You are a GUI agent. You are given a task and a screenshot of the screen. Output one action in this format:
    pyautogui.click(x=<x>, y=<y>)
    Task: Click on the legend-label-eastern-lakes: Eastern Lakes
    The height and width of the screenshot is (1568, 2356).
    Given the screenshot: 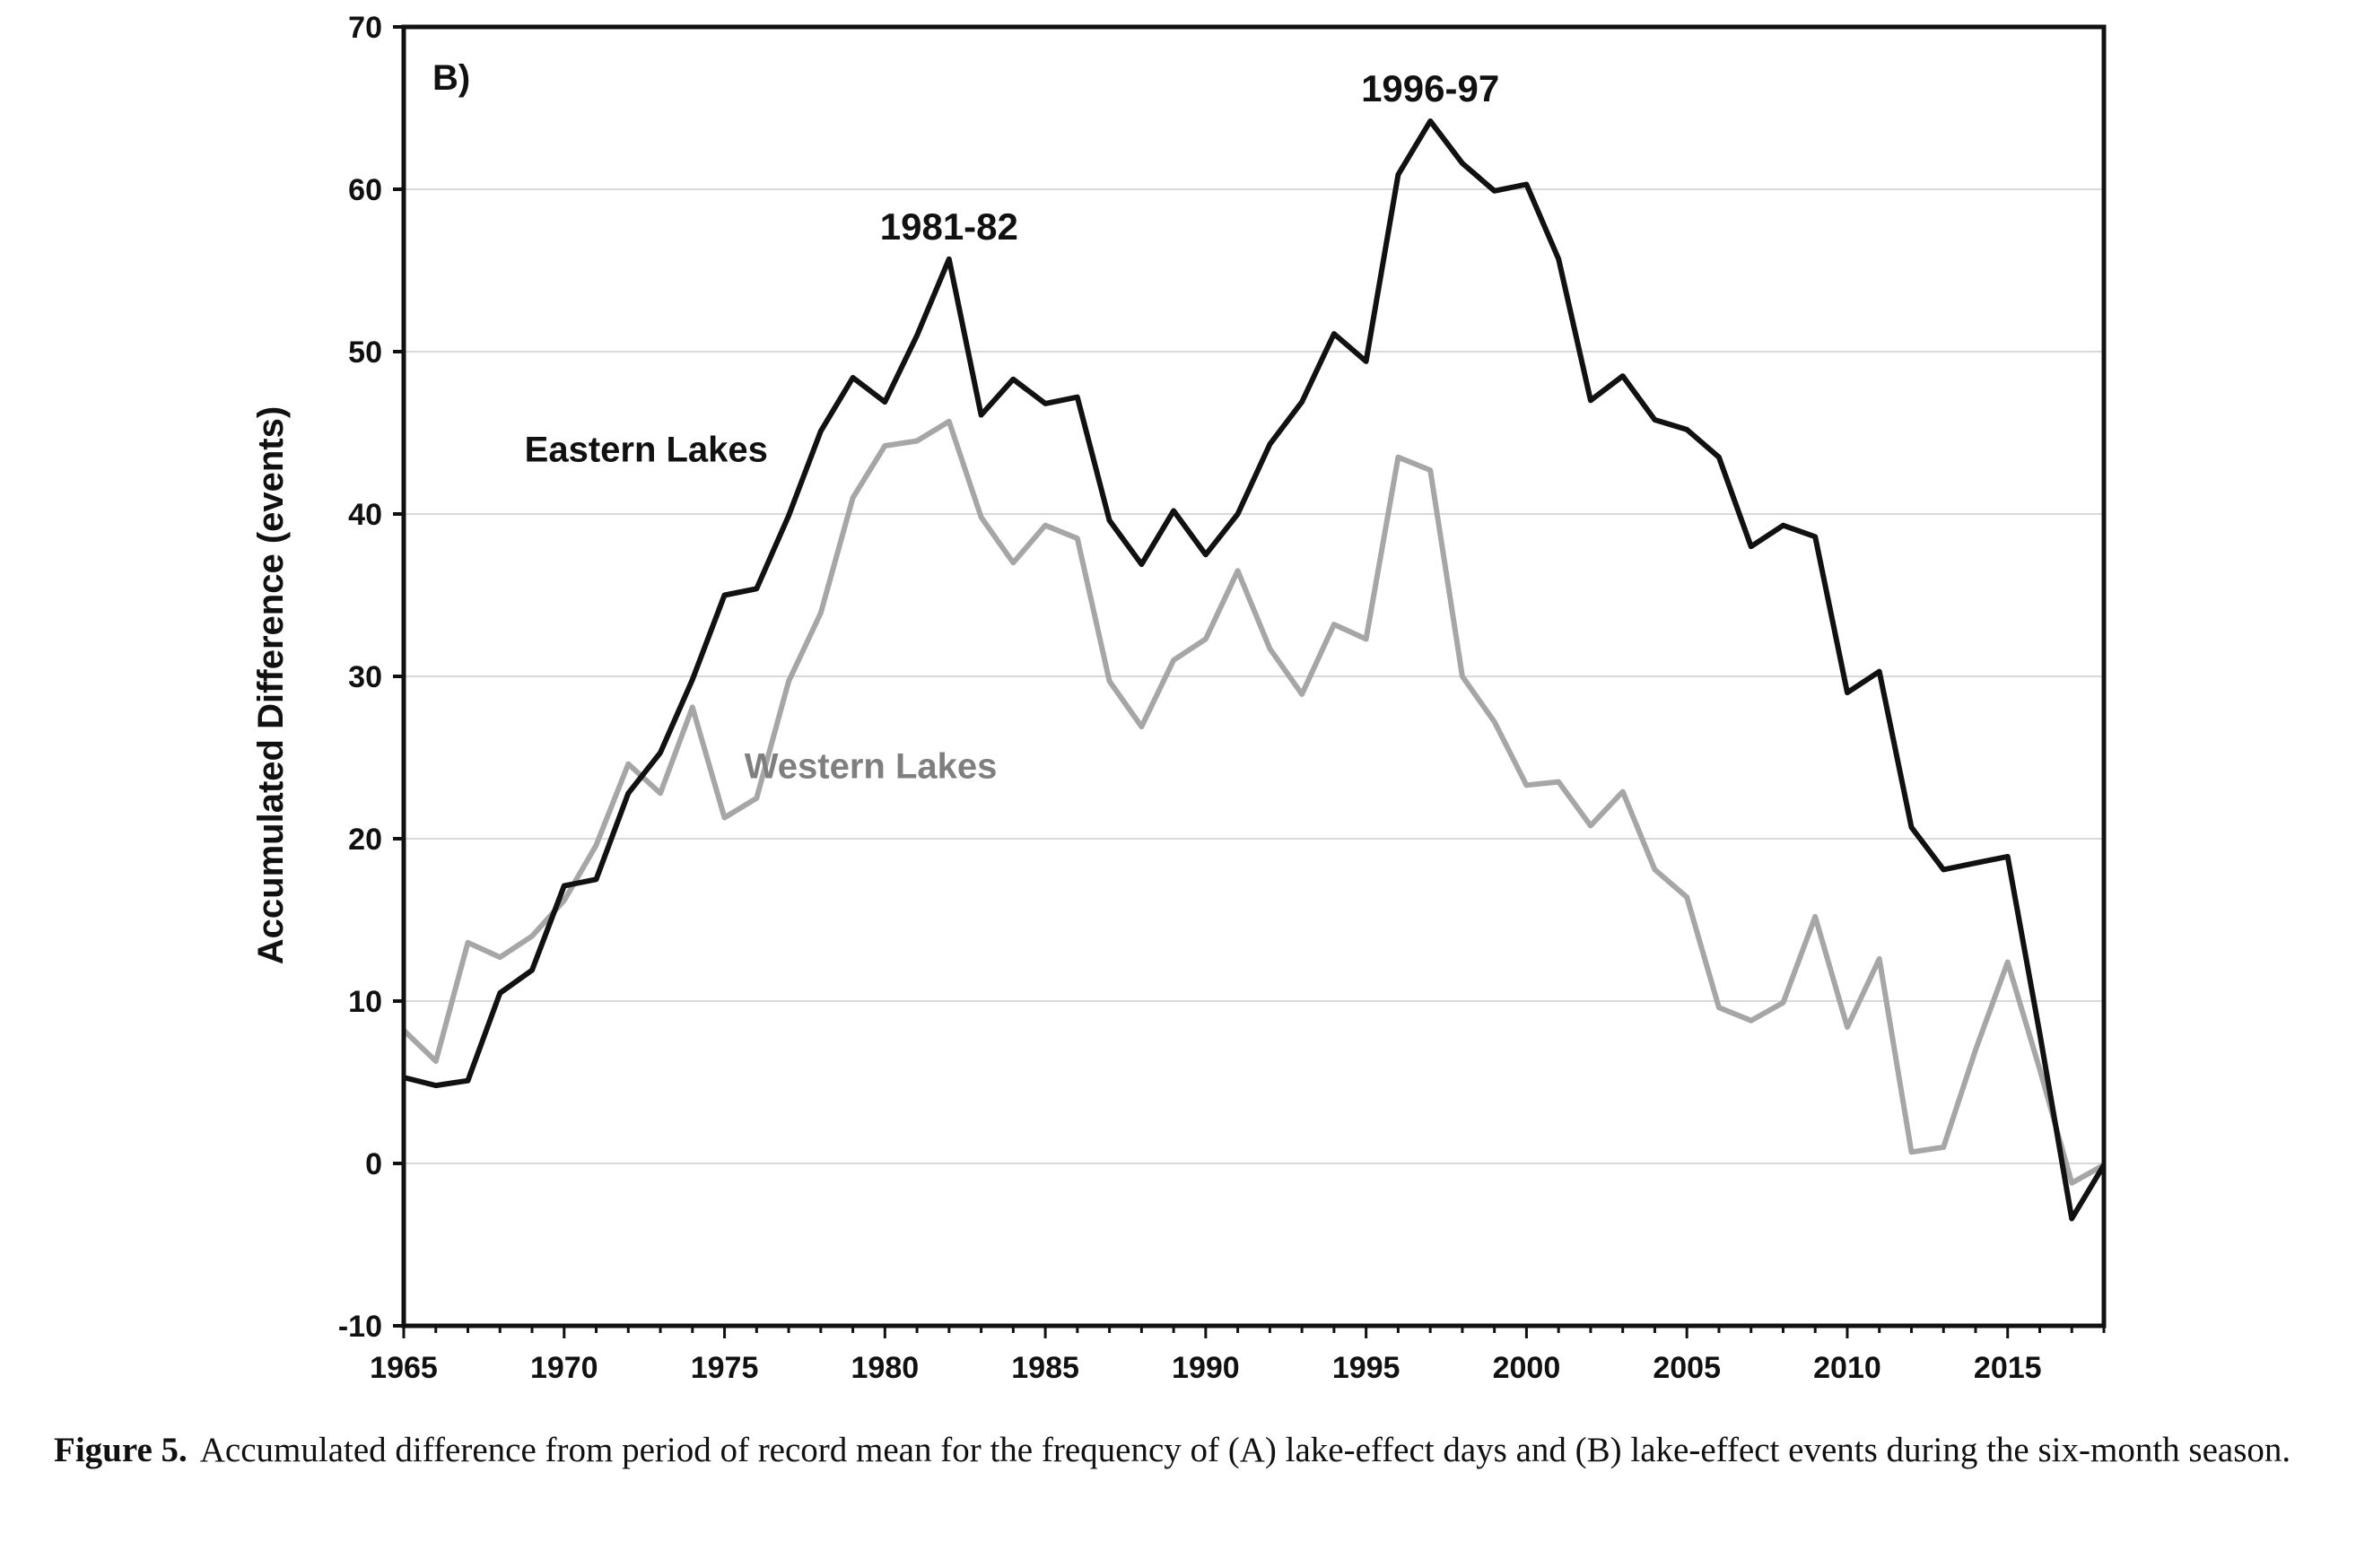 What is the action you would take?
    pyautogui.click(x=646, y=450)
    